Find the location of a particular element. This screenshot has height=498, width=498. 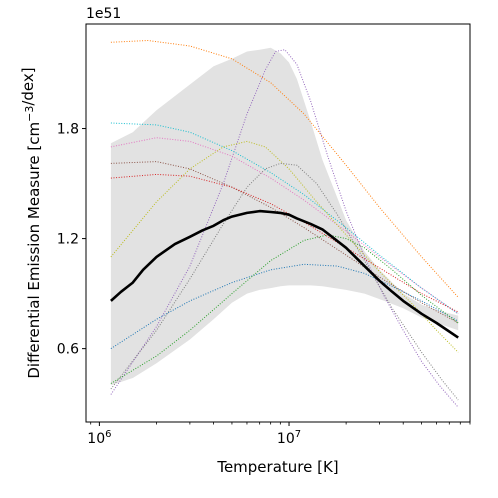

x-tick-label: 10⁷ is located at coordinates (289, 438).